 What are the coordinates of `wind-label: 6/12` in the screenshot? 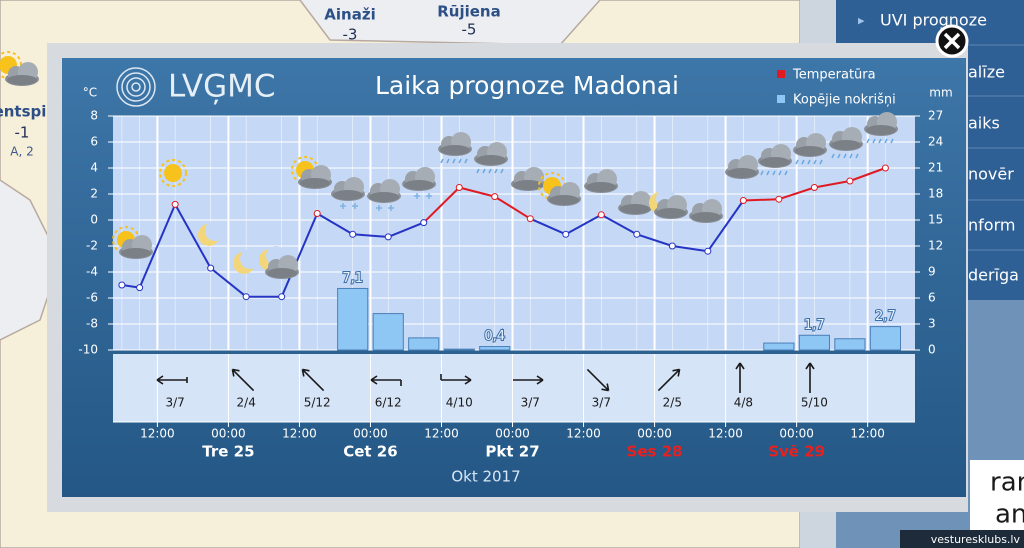 It's located at (388, 403).